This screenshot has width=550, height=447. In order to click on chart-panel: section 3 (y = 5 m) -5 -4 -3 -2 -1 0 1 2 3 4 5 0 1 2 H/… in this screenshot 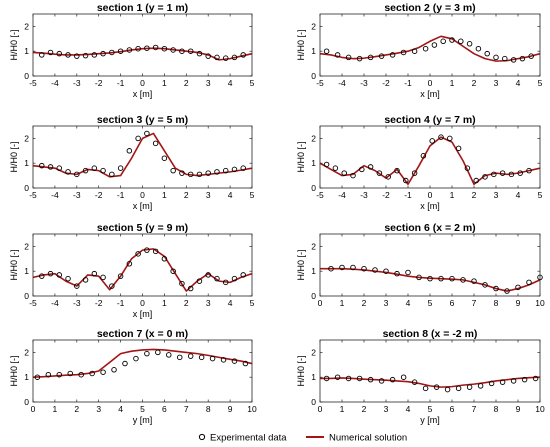, I will do `click(132, 162)`.